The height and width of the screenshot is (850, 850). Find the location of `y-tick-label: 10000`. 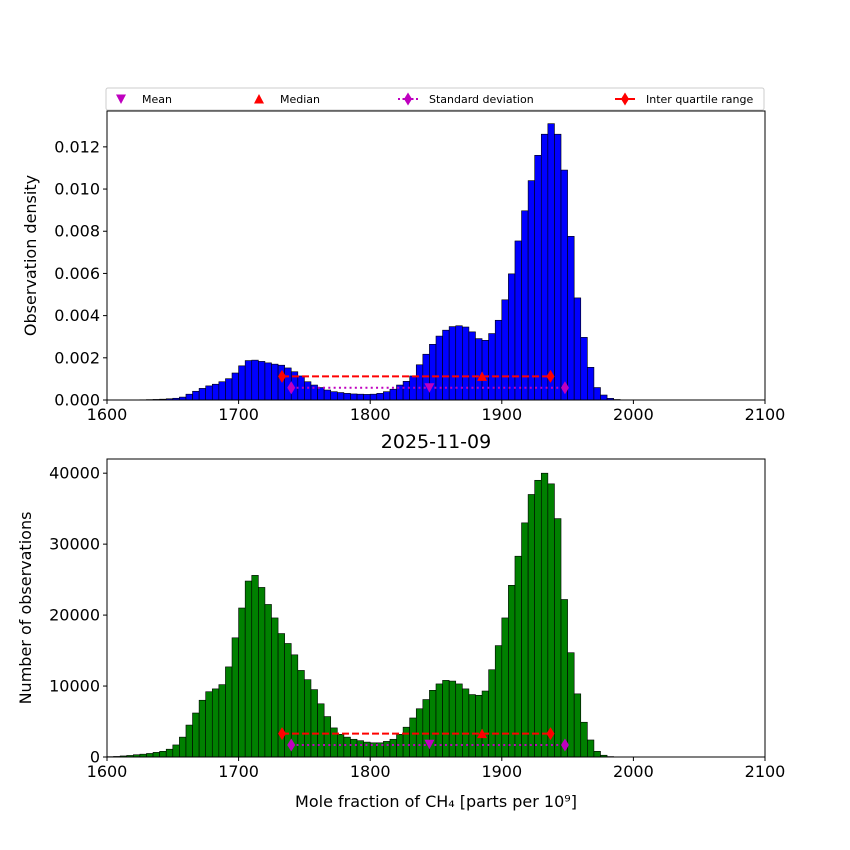

y-tick-label: 10000 is located at coordinates (74, 686).